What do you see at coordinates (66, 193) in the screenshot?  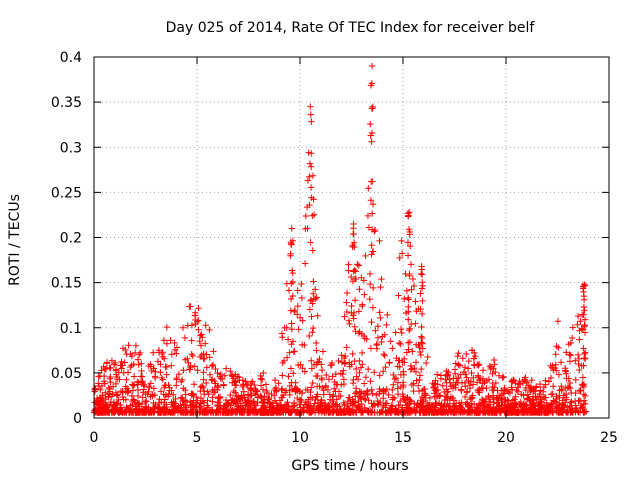 I see `y-tick-label: 0.25` at bounding box center [66, 193].